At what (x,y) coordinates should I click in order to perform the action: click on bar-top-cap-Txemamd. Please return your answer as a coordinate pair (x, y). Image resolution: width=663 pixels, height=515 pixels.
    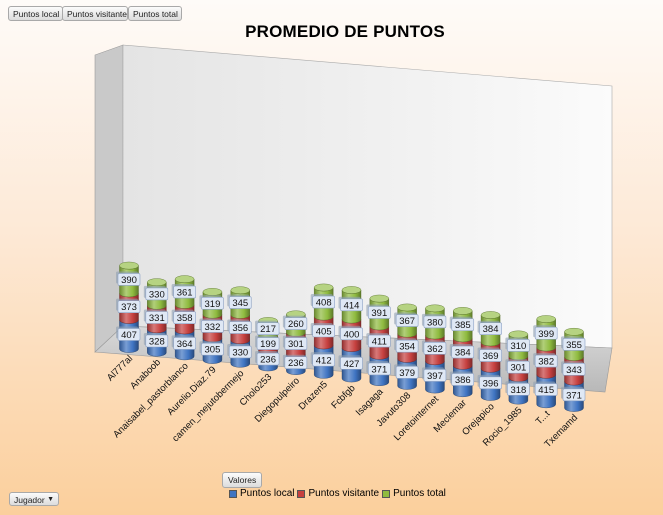
    Looking at the image, I should click on (574, 331).